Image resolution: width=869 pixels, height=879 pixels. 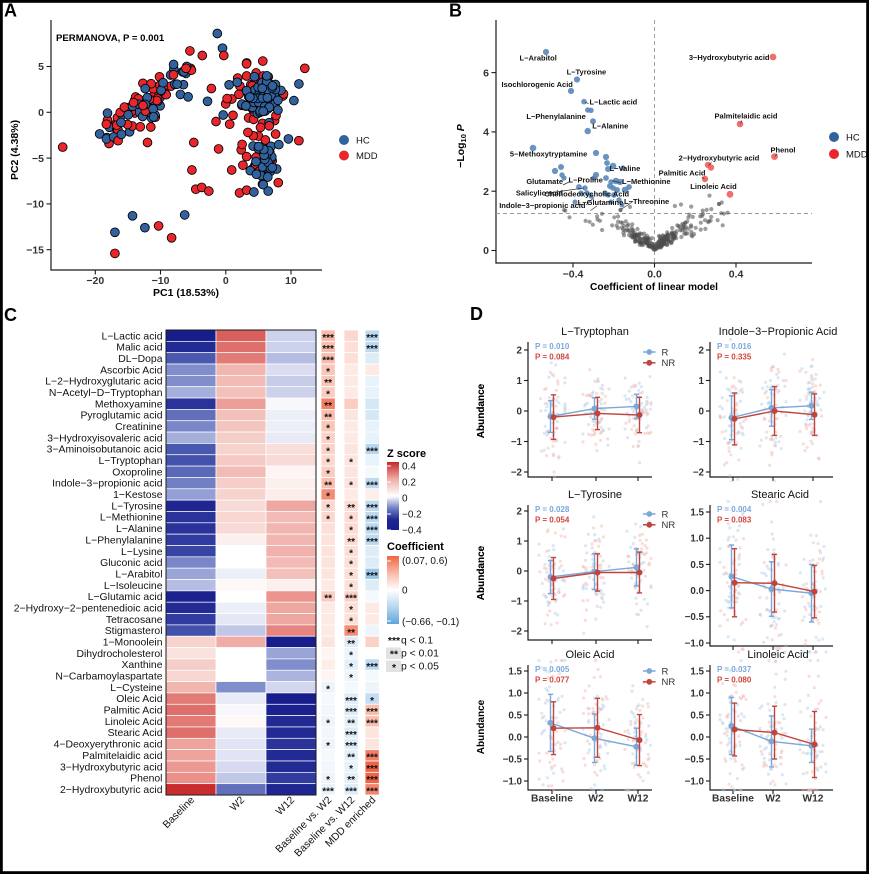 I want to click on svg-text: L−Proline, so click(x=586, y=180).